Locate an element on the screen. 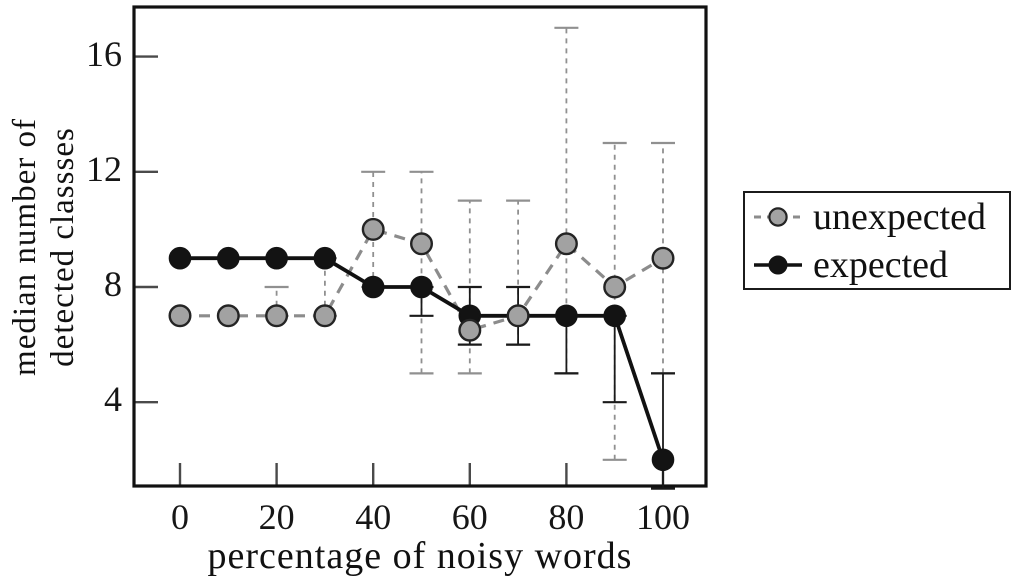 The image size is (1017, 582). y-axis-title-line1: median number of is located at coordinates (25, 247).